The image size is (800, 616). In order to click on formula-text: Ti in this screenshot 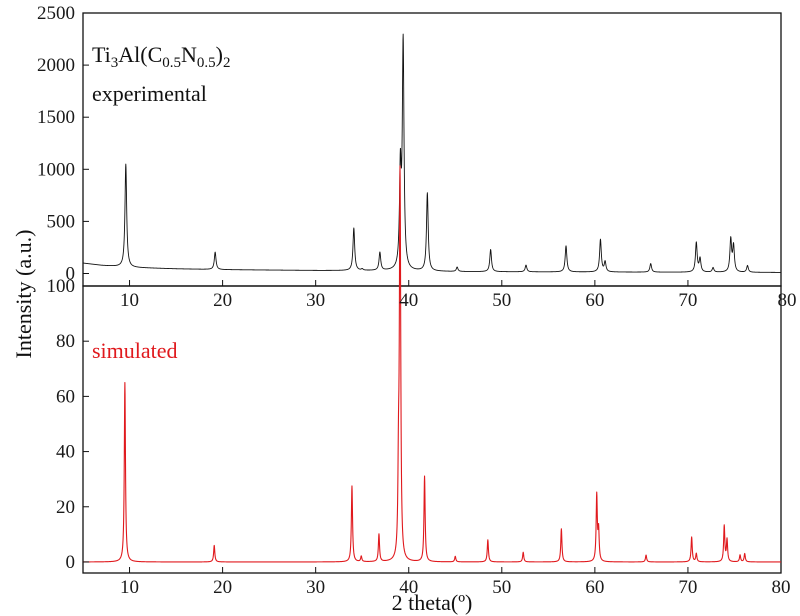, I will do `click(101, 54)`.